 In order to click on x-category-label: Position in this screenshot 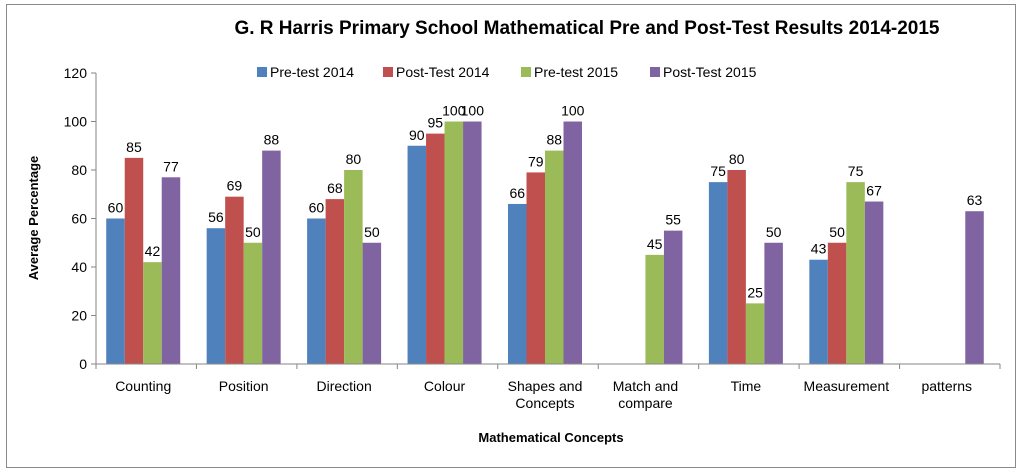, I will do `click(244, 386)`.